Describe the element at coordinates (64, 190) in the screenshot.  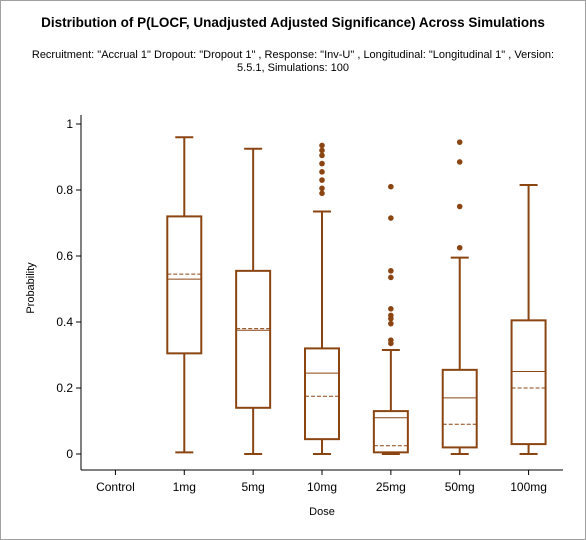
I see `y-tick-label: 0.8` at that location.